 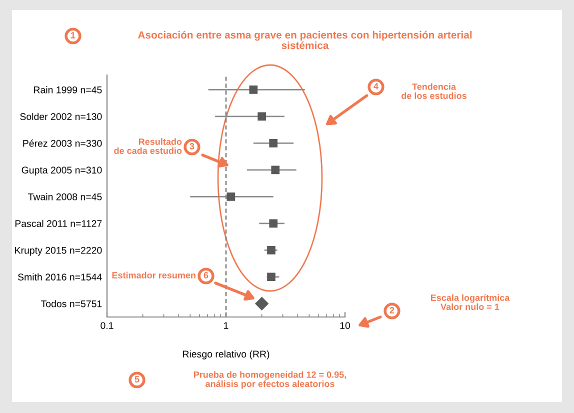 What do you see at coordinates (270, 380) in the screenshot?
I see `text: Prueba de homogeneidad 12 = 0.95, análisis por efectos aleatorios` at bounding box center [270, 380].